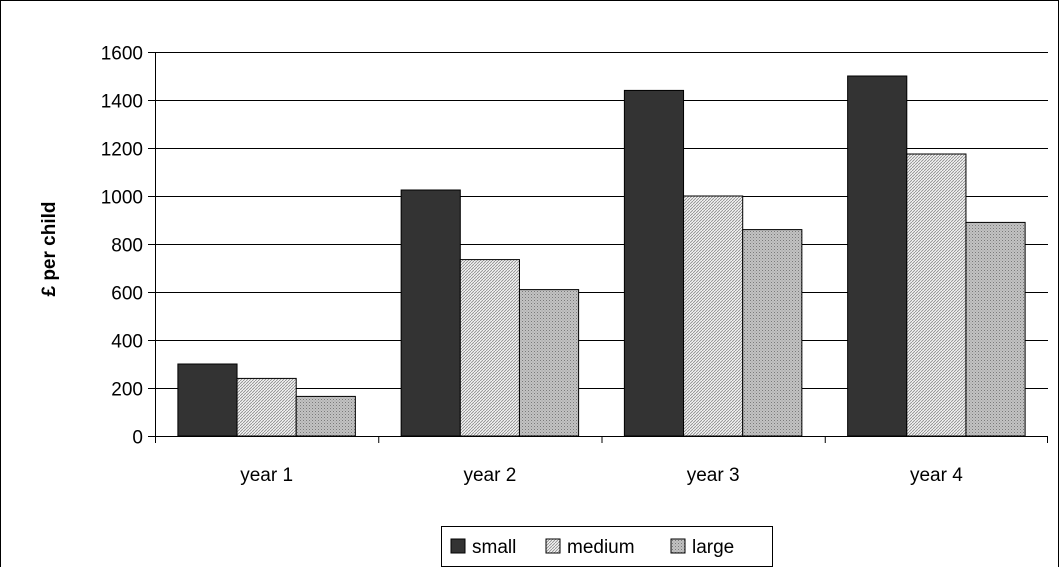 Image resolution: width=1059 pixels, height=567 pixels. What do you see at coordinates (127, 390) in the screenshot?
I see `y-tick-label: 200` at bounding box center [127, 390].